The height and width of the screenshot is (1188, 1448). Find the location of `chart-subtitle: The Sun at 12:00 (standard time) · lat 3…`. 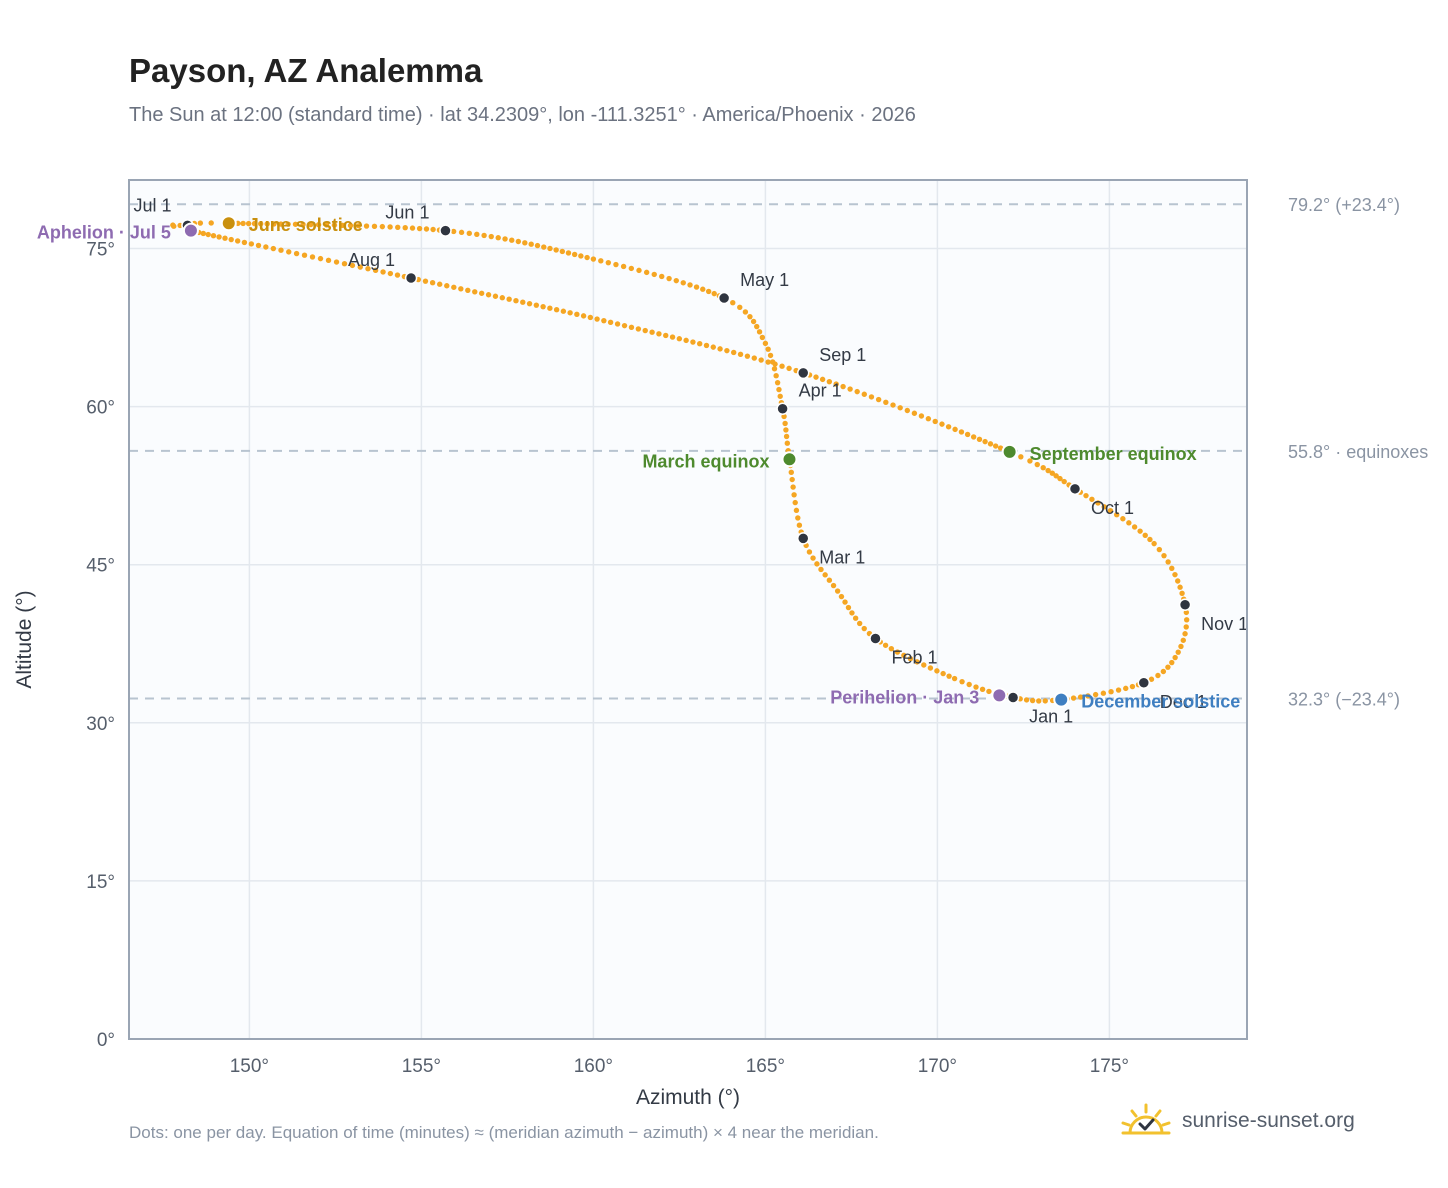

chart-subtitle: The Sun at 12:00 (standard time) · lat 3… is located at coordinates (522, 115).